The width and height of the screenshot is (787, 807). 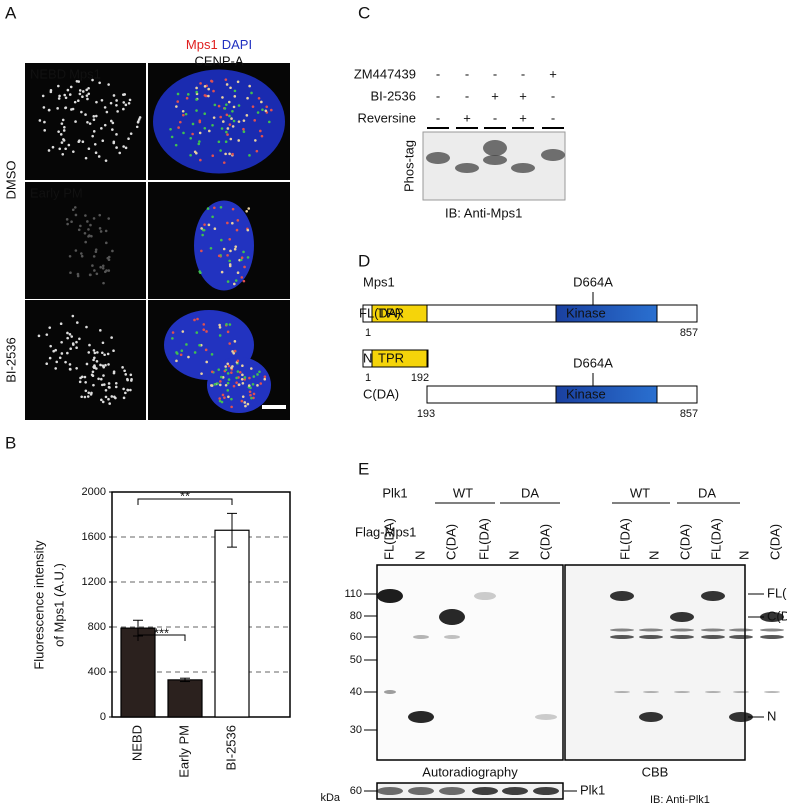 What do you see at coordinates (777, 592) in the screenshot?
I see `band-label: FL(DA)` at bounding box center [777, 592].